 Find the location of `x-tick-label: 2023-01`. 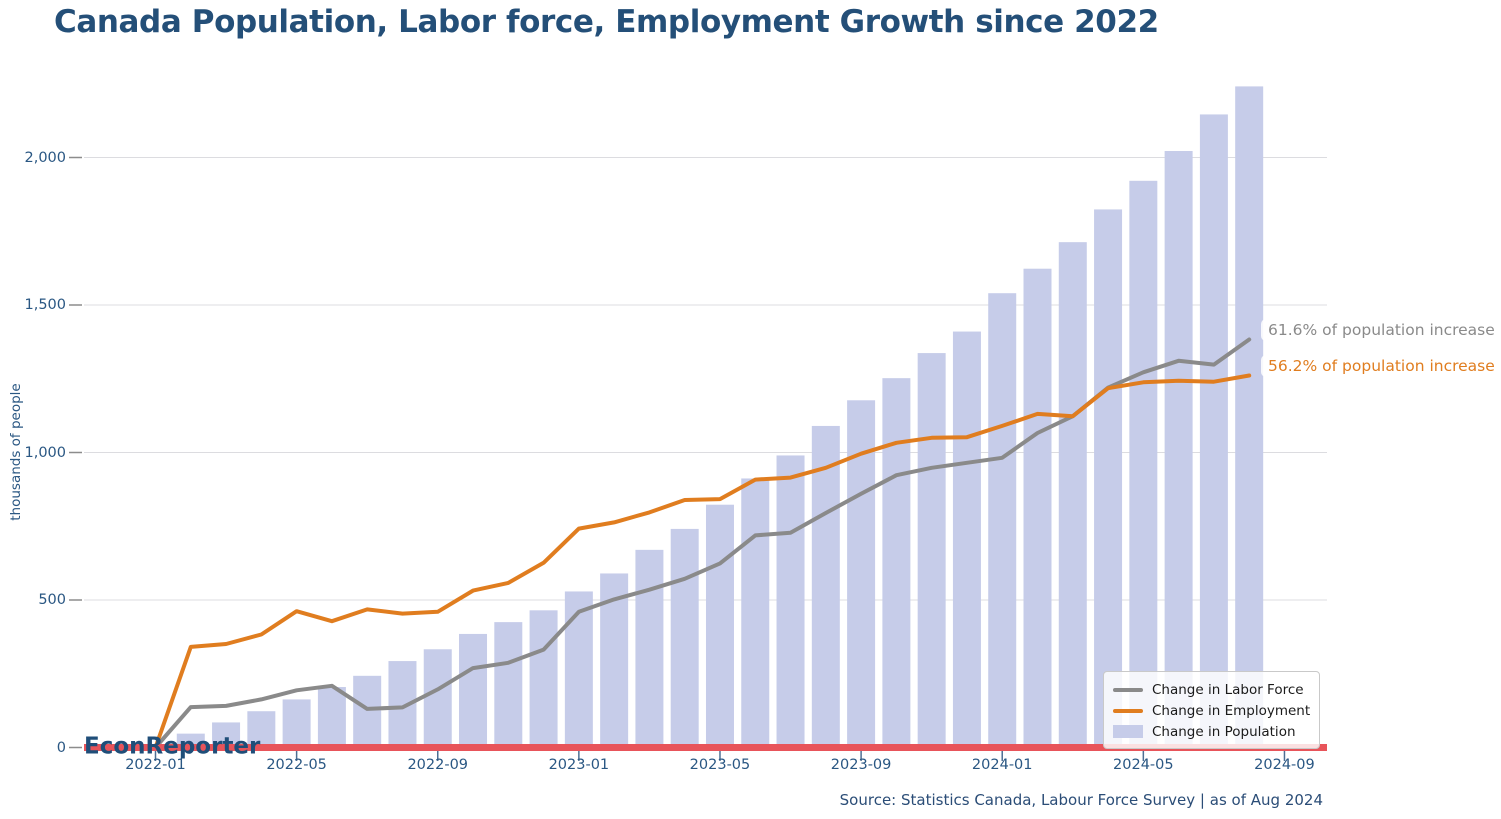

x-tick-label: 2023-01 is located at coordinates (579, 765).